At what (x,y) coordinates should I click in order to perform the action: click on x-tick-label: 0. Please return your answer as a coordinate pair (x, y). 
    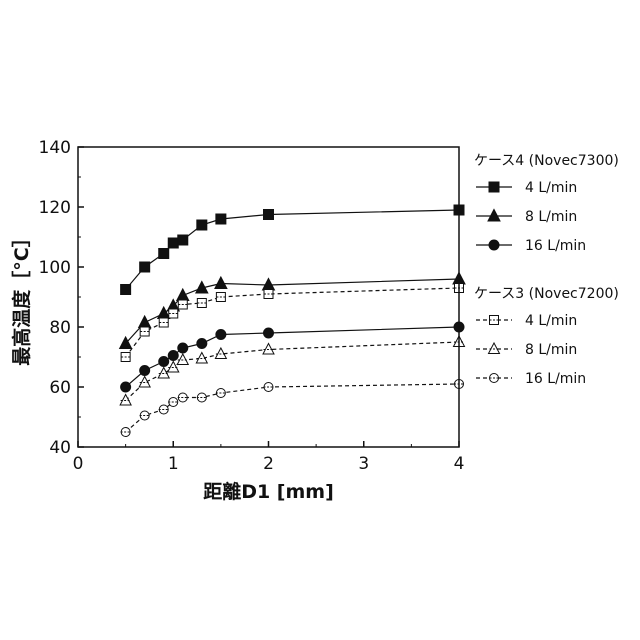
    Looking at the image, I should click on (78, 464).